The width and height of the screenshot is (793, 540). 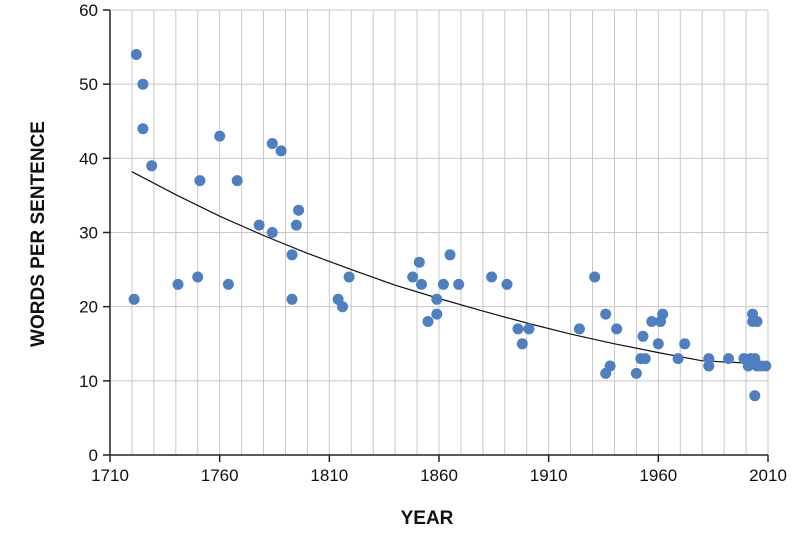 I want to click on x-tick-label: 1860, so click(x=439, y=475).